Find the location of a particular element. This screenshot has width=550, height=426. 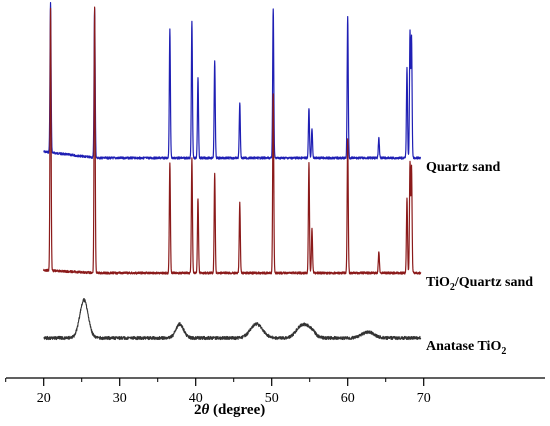

x-axis-label-num: 2 is located at coordinates (198, 410).